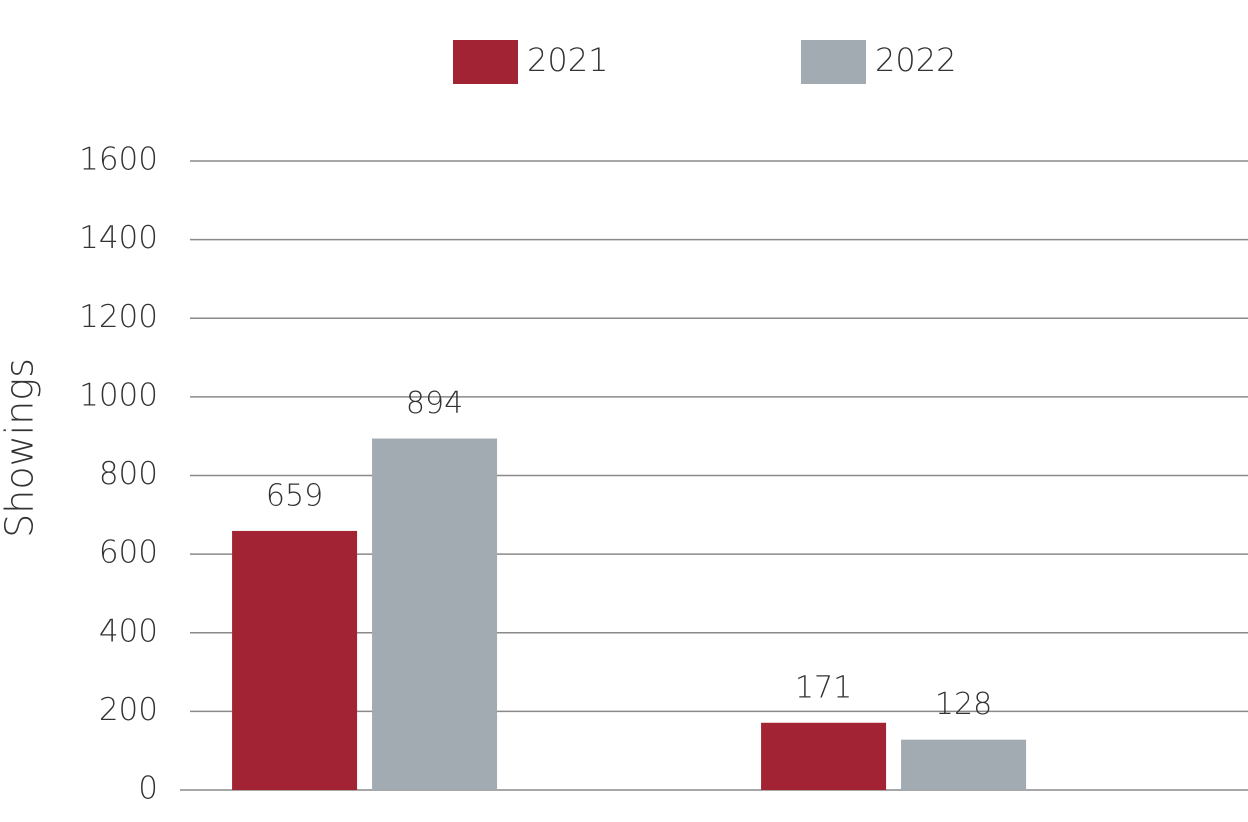 This screenshot has height=822, width=1248. Describe the element at coordinates (823, 687) in the screenshot. I see `data-label: 171` at that location.